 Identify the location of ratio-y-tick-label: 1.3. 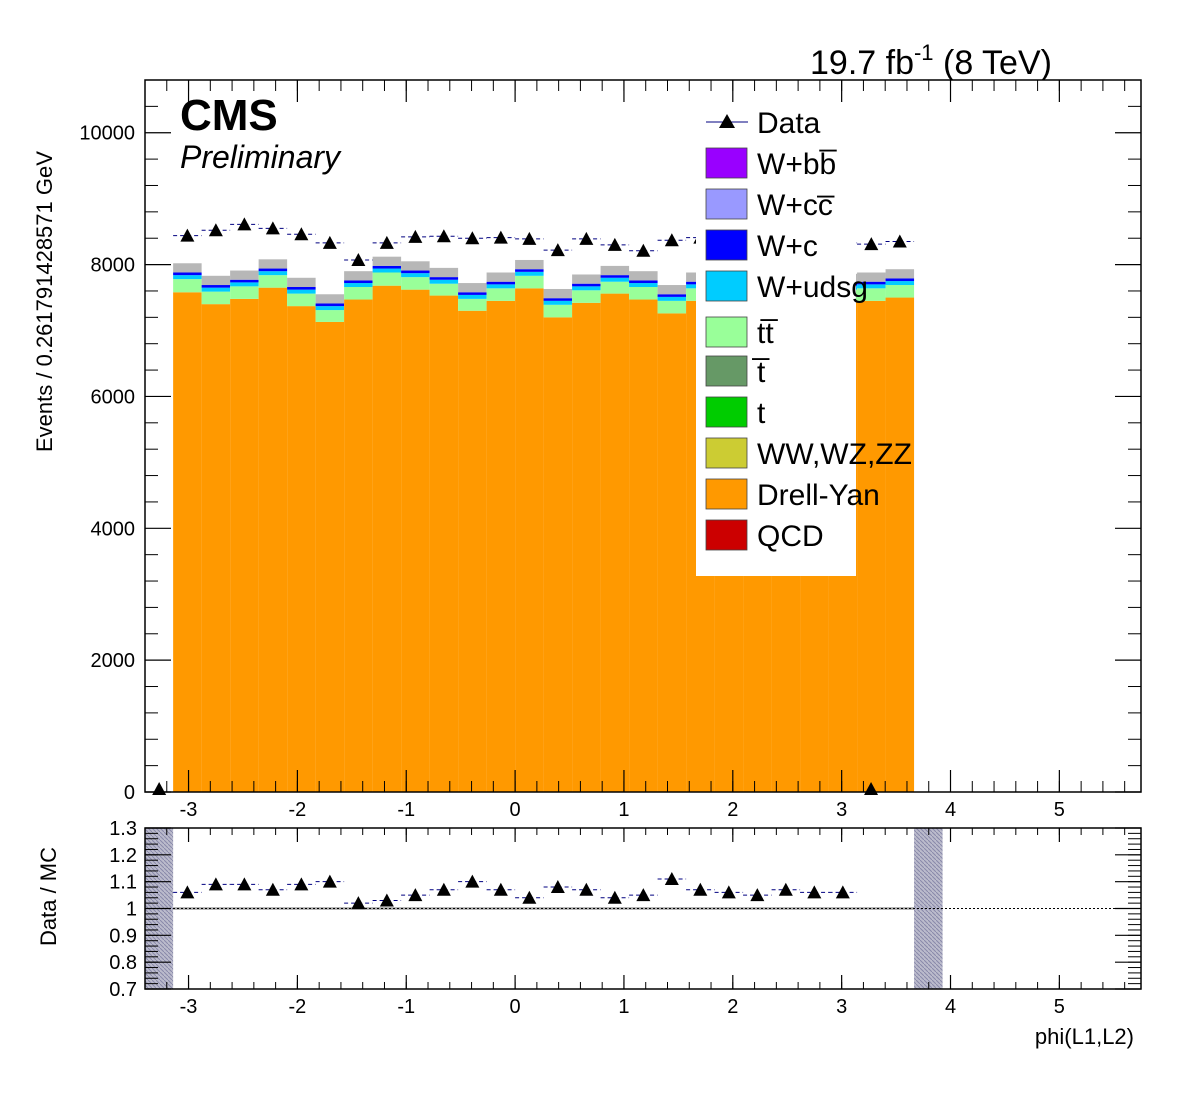
(123, 829).